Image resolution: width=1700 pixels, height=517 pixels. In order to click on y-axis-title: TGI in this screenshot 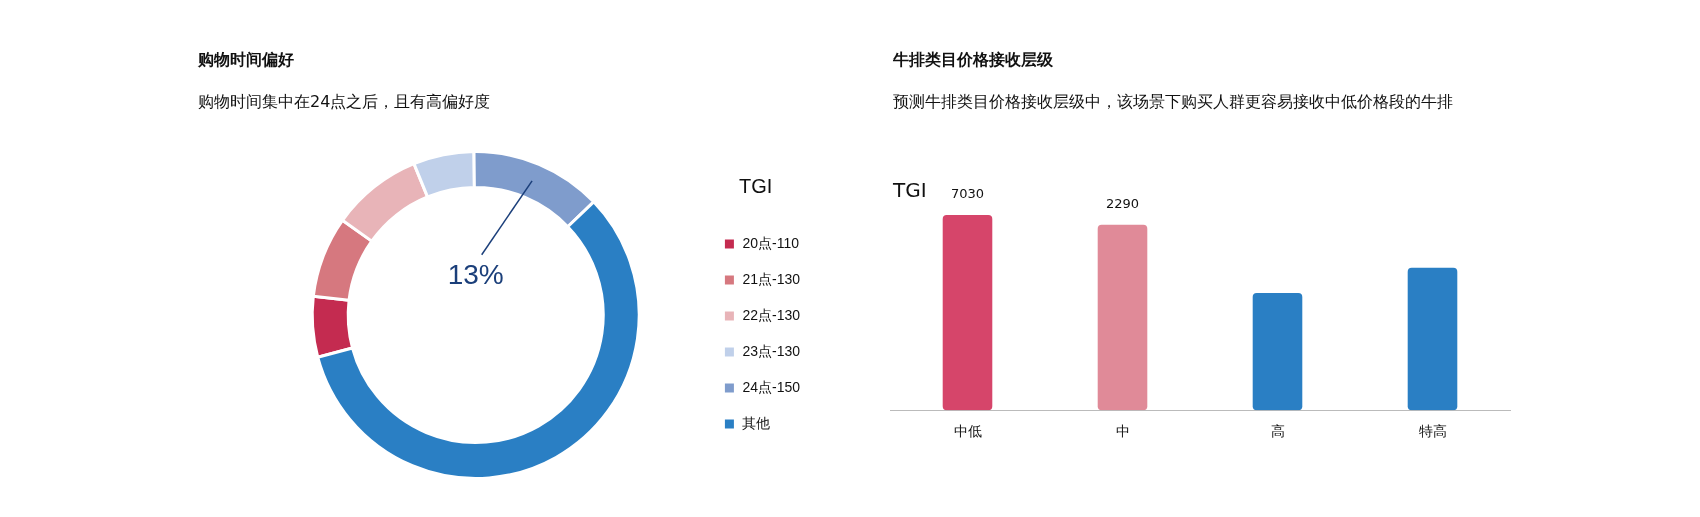, I will do `click(910, 190)`.